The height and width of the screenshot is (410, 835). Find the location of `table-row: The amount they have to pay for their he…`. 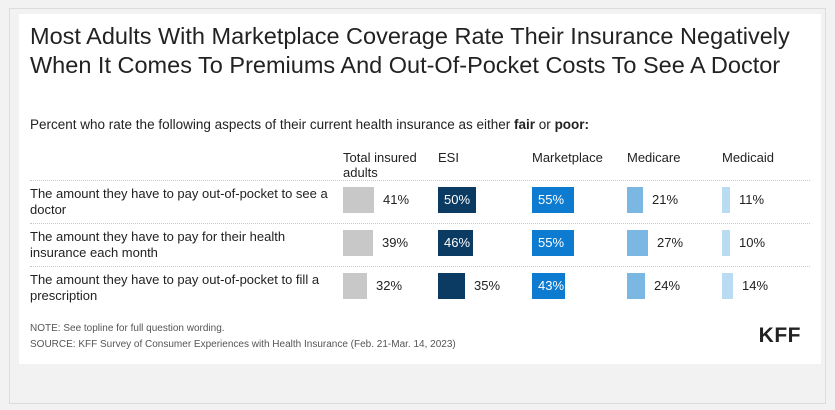

table-row: The amount they have to pay for their he… is located at coordinates (420, 245).